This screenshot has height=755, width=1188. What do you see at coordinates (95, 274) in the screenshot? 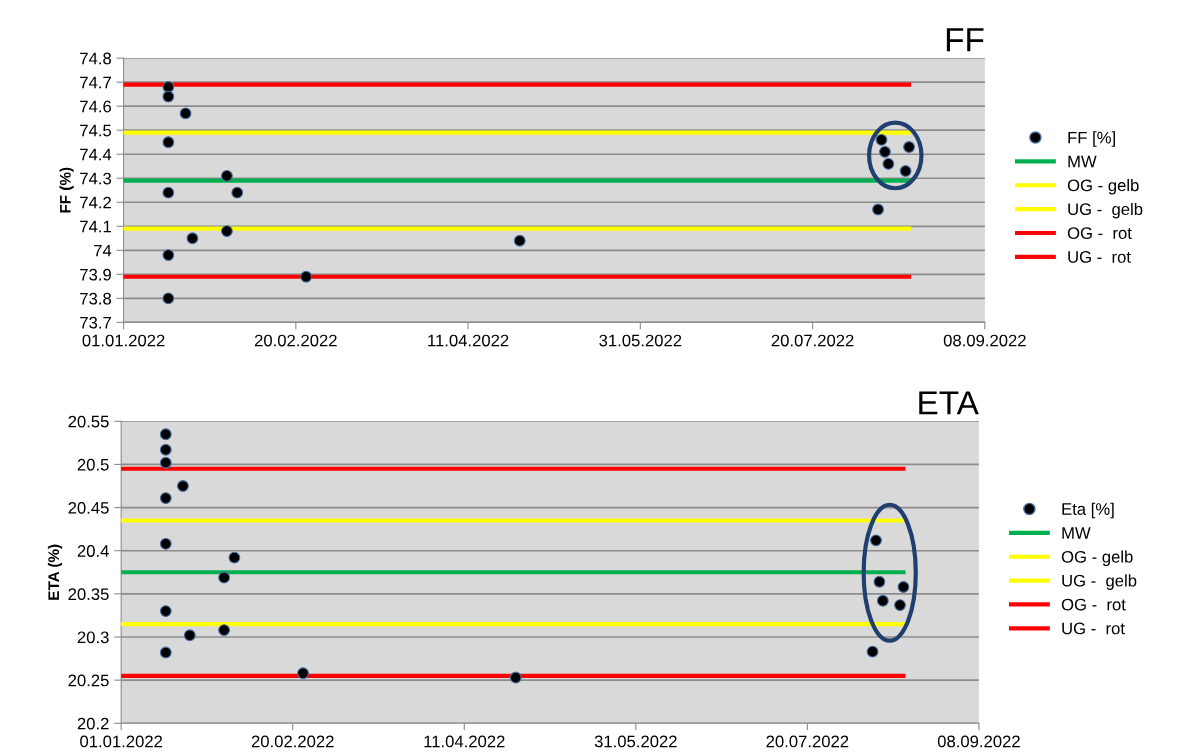
I see `y-tick-label: 73.9` at bounding box center [95, 274].